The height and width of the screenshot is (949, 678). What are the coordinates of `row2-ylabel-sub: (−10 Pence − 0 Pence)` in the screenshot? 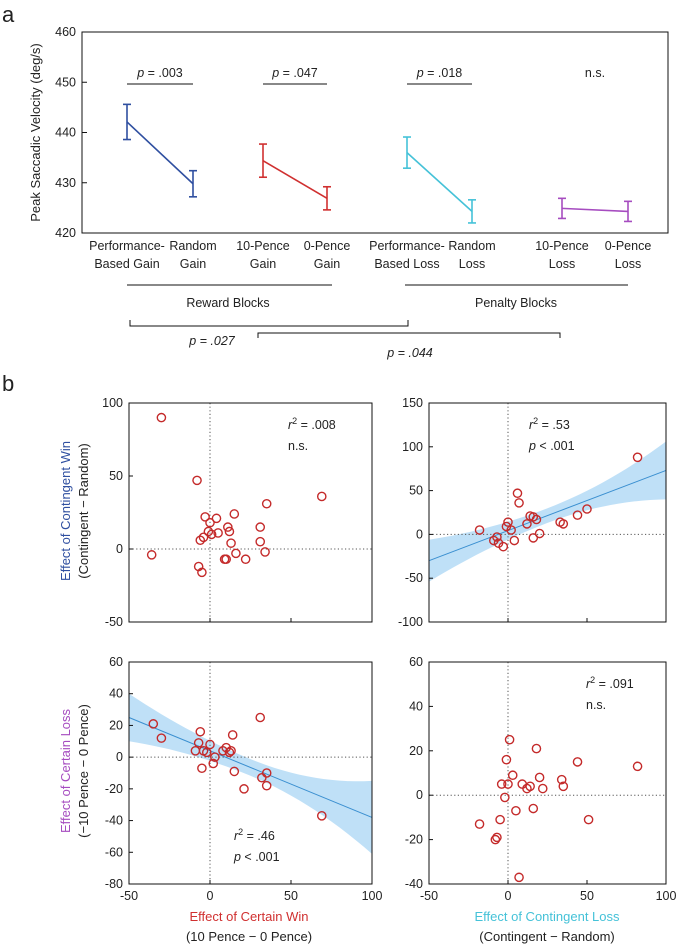 It's located at (83, 771).